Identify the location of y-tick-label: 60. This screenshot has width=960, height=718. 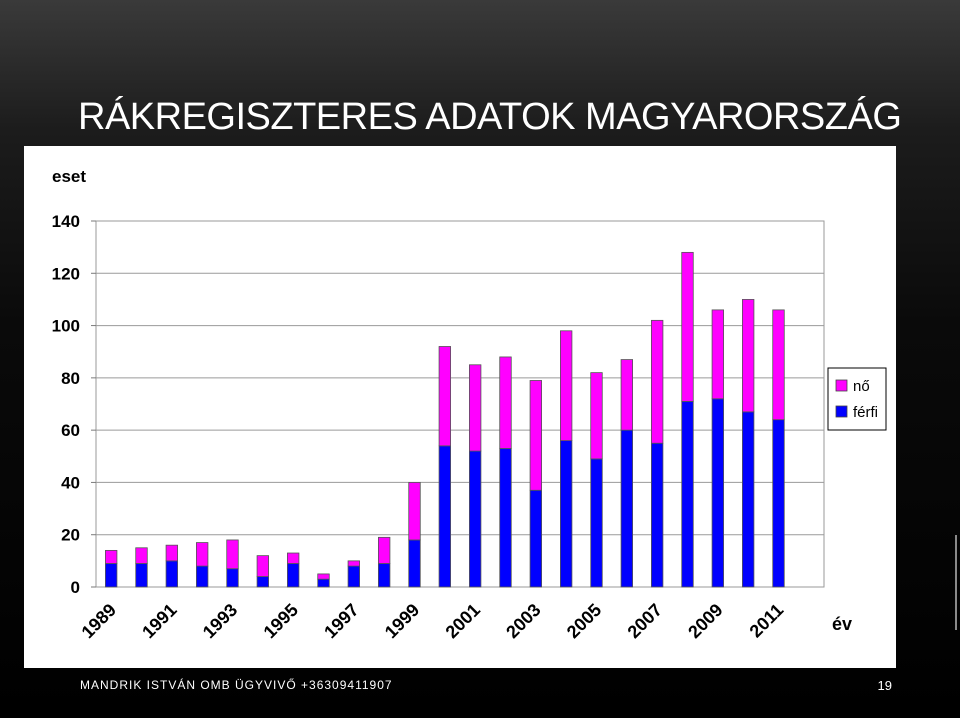
(70, 430).